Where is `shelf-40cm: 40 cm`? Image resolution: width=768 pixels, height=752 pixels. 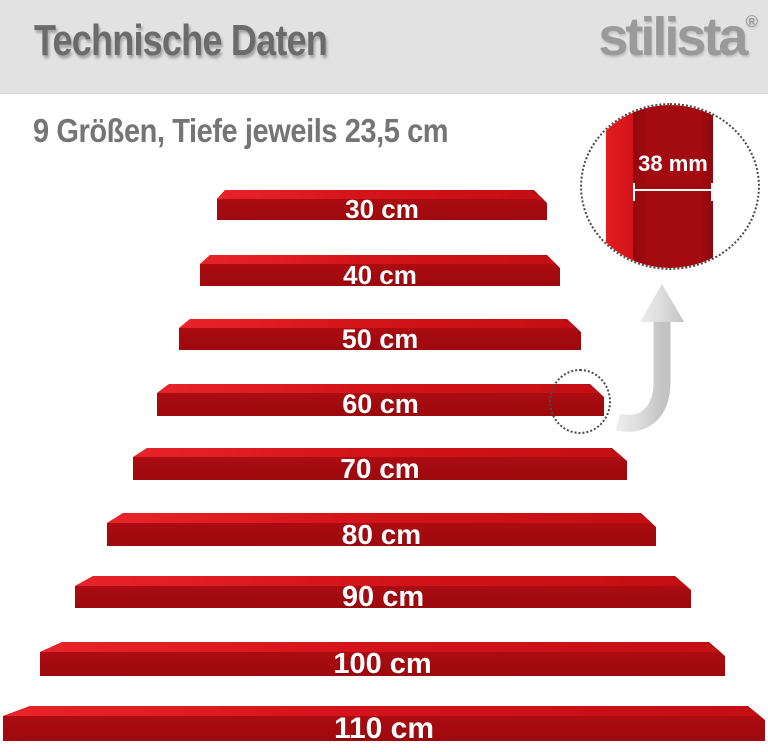
shelf-40cm: 40 cm is located at coordinates (380, 270).